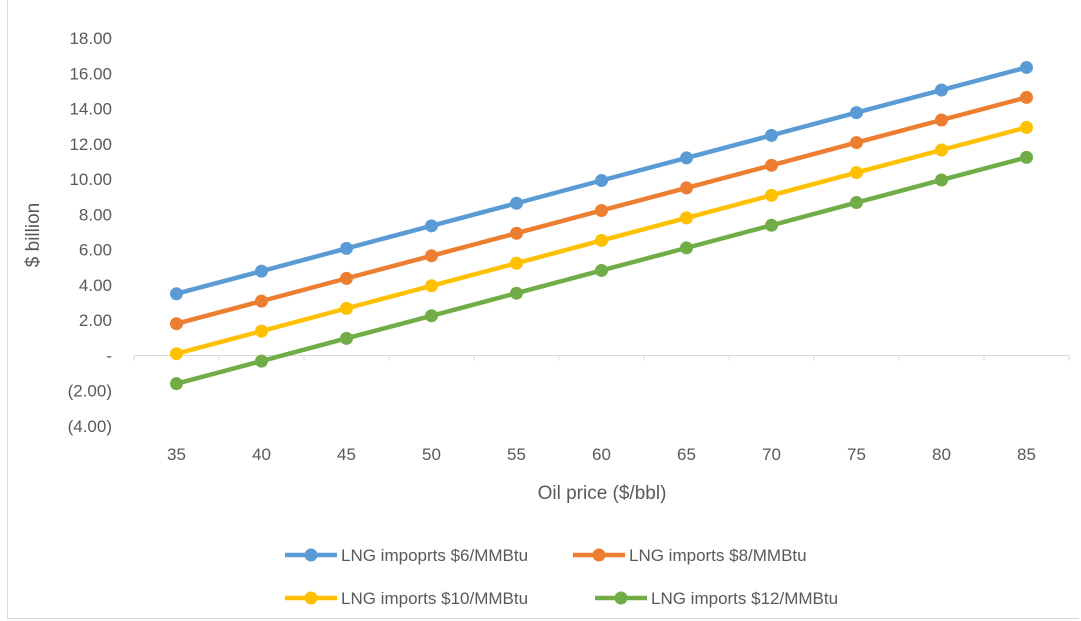 The width and height of the screenshot is (1081, 621). I want to click on y-tick-label: 8.00, so click(95, 214).